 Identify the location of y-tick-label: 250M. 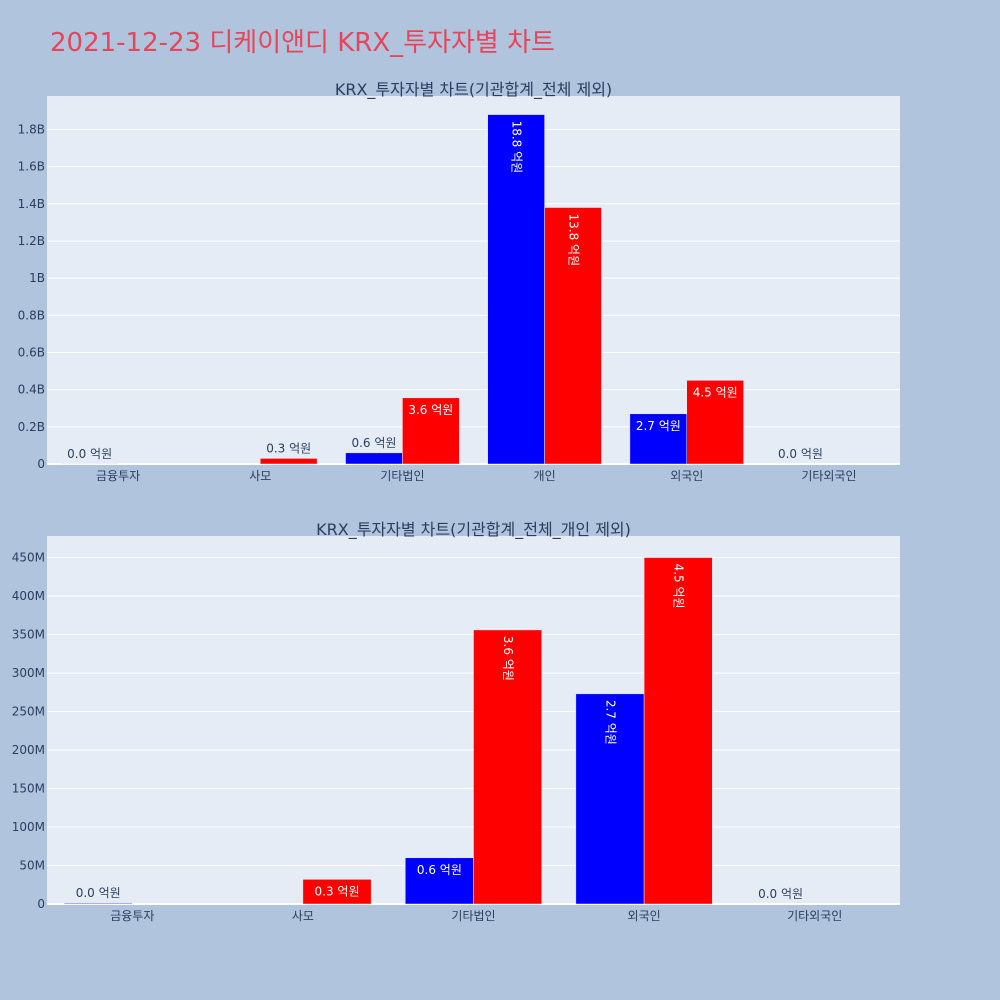
(28, 712).